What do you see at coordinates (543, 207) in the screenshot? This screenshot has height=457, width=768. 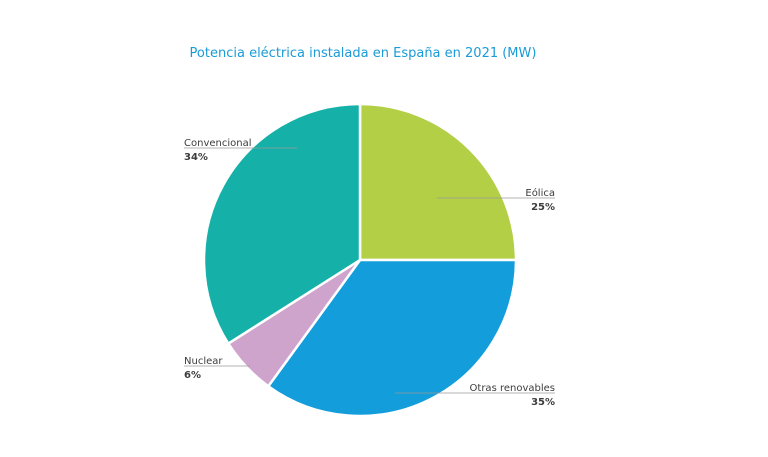 I see `slice-value-label: 25%` at bounding box center [543, 207].